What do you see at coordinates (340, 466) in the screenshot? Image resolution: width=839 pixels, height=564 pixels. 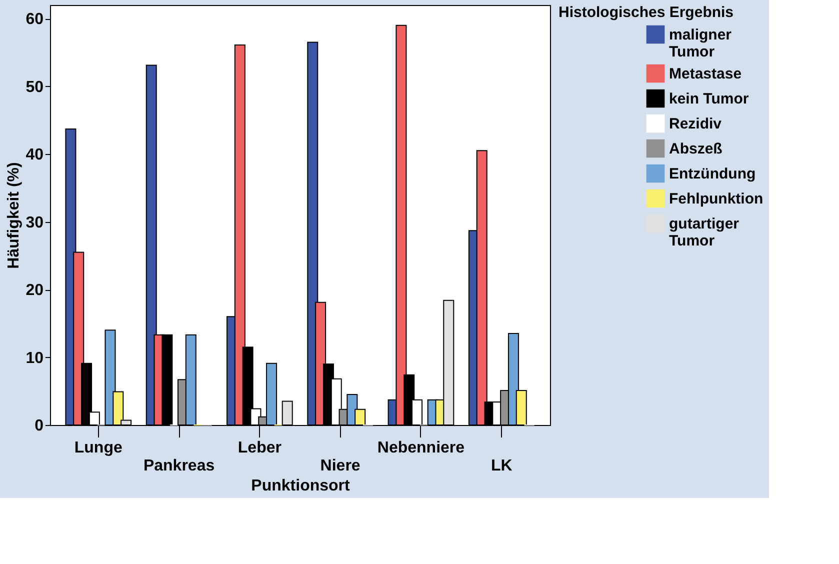 I see `x-tick-label: Niere` at bounding box center [340, 466].